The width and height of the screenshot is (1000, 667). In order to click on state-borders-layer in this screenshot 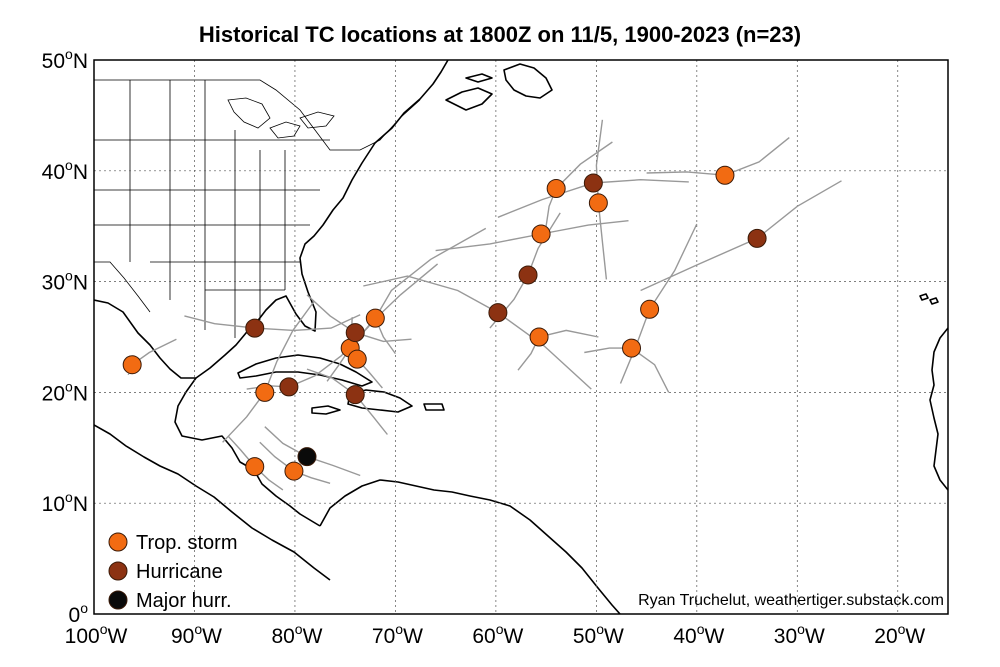, I will do `click(257, 208)`.